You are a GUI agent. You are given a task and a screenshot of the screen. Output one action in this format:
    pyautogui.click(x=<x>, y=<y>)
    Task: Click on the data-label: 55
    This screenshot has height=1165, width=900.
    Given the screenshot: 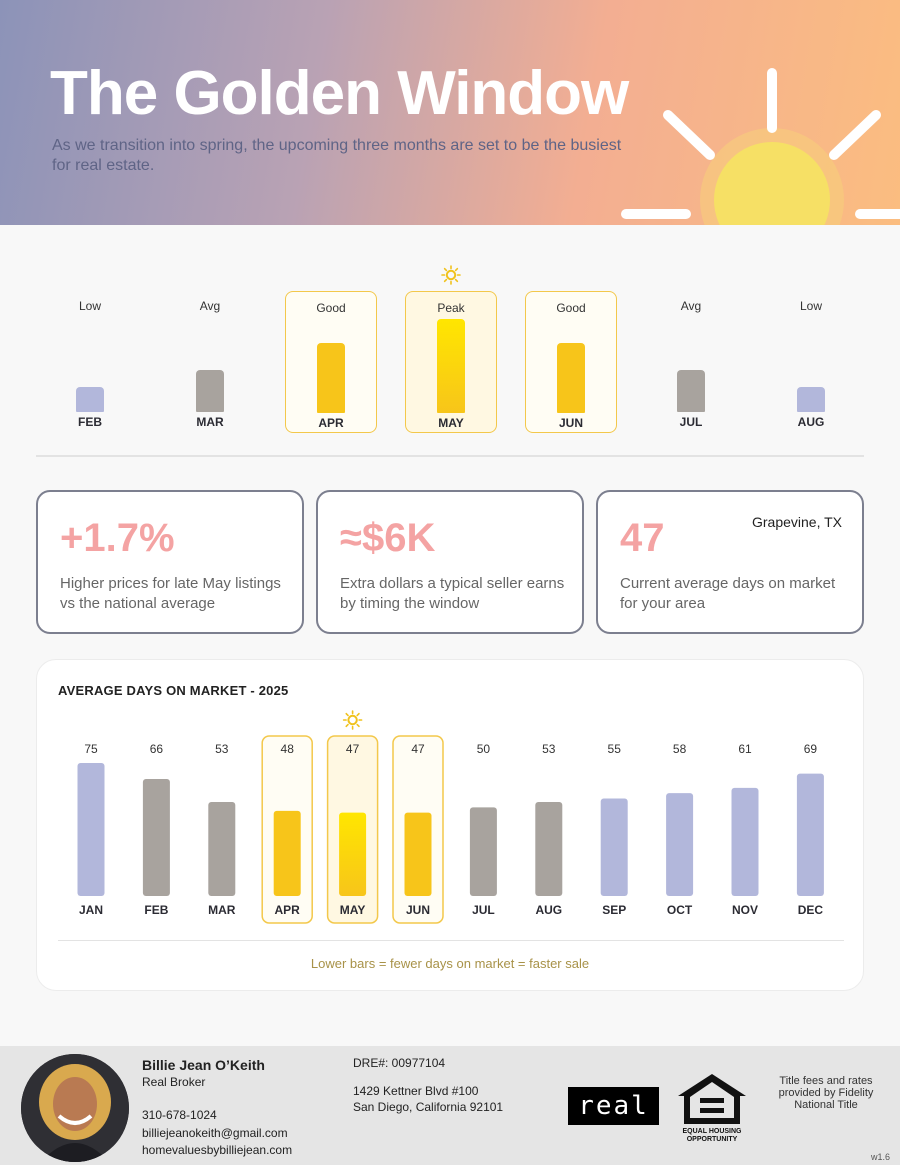 What is the action you would take?
    pyautogui.click(x=615, y=749)
    